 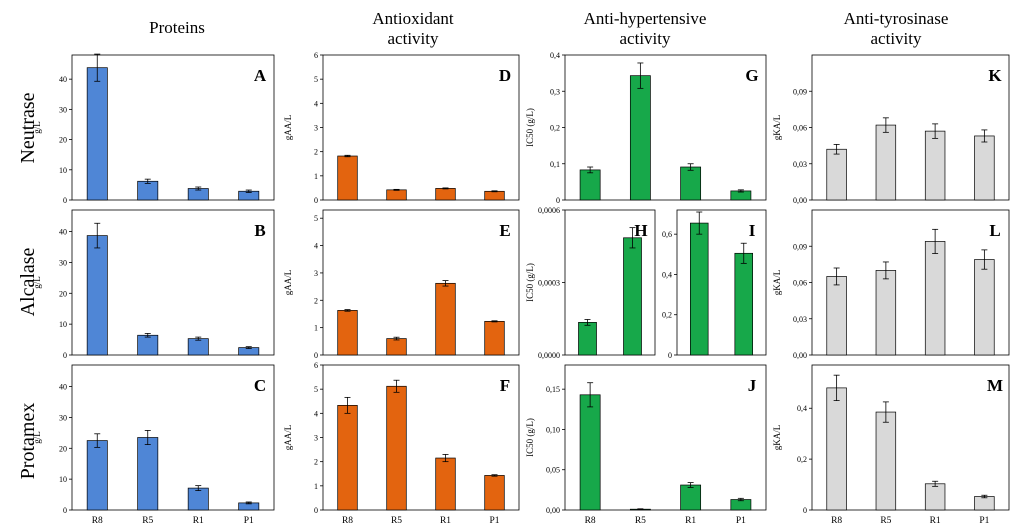 I want to click on panel-letter: M, so click(x=995, y=385).